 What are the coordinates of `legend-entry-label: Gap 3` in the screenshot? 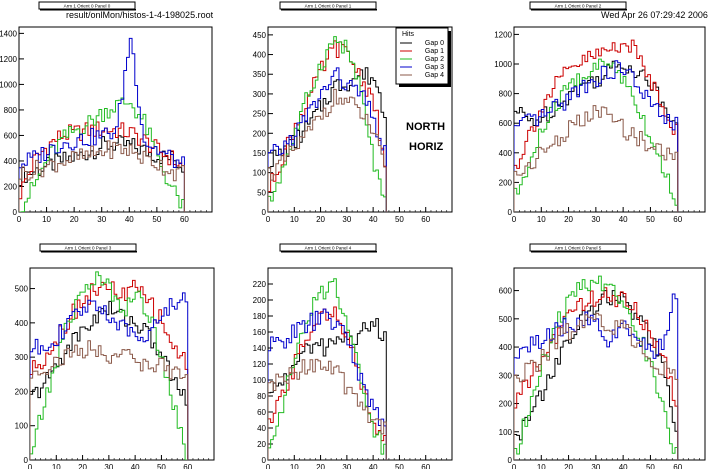 It's located at (434, 67).